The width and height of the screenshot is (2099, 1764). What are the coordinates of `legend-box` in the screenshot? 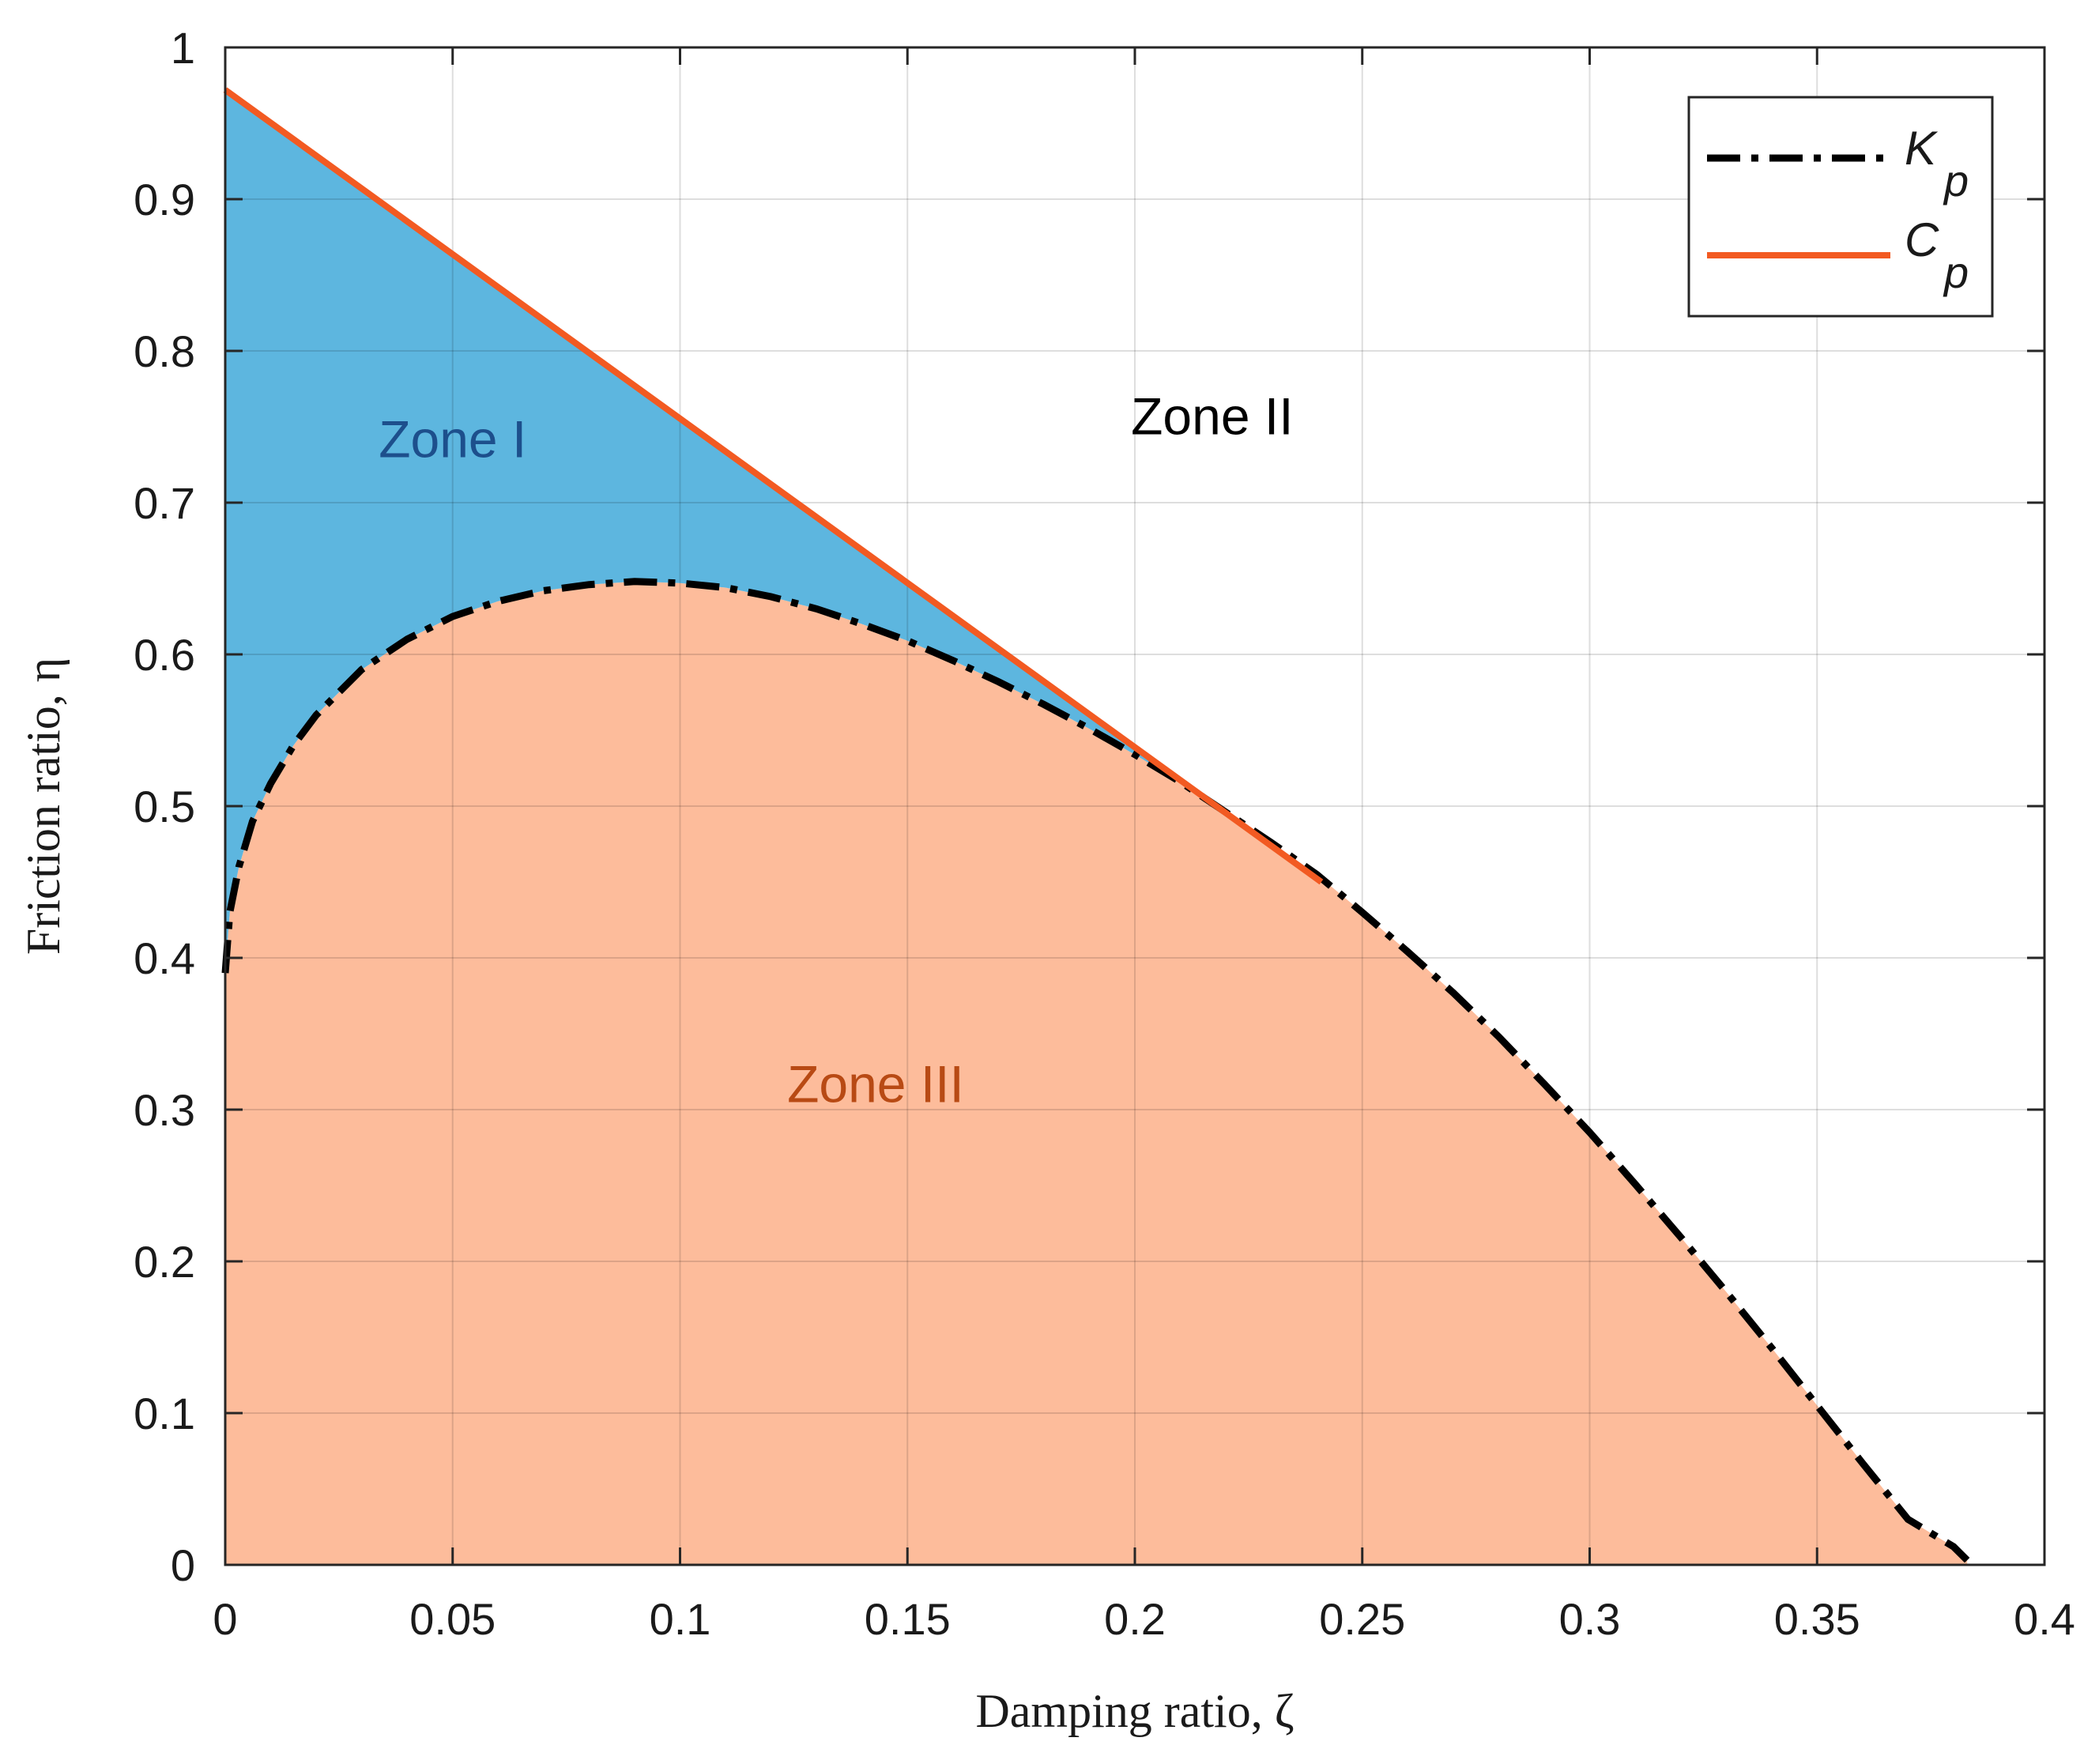 It's located at (1840, 207).